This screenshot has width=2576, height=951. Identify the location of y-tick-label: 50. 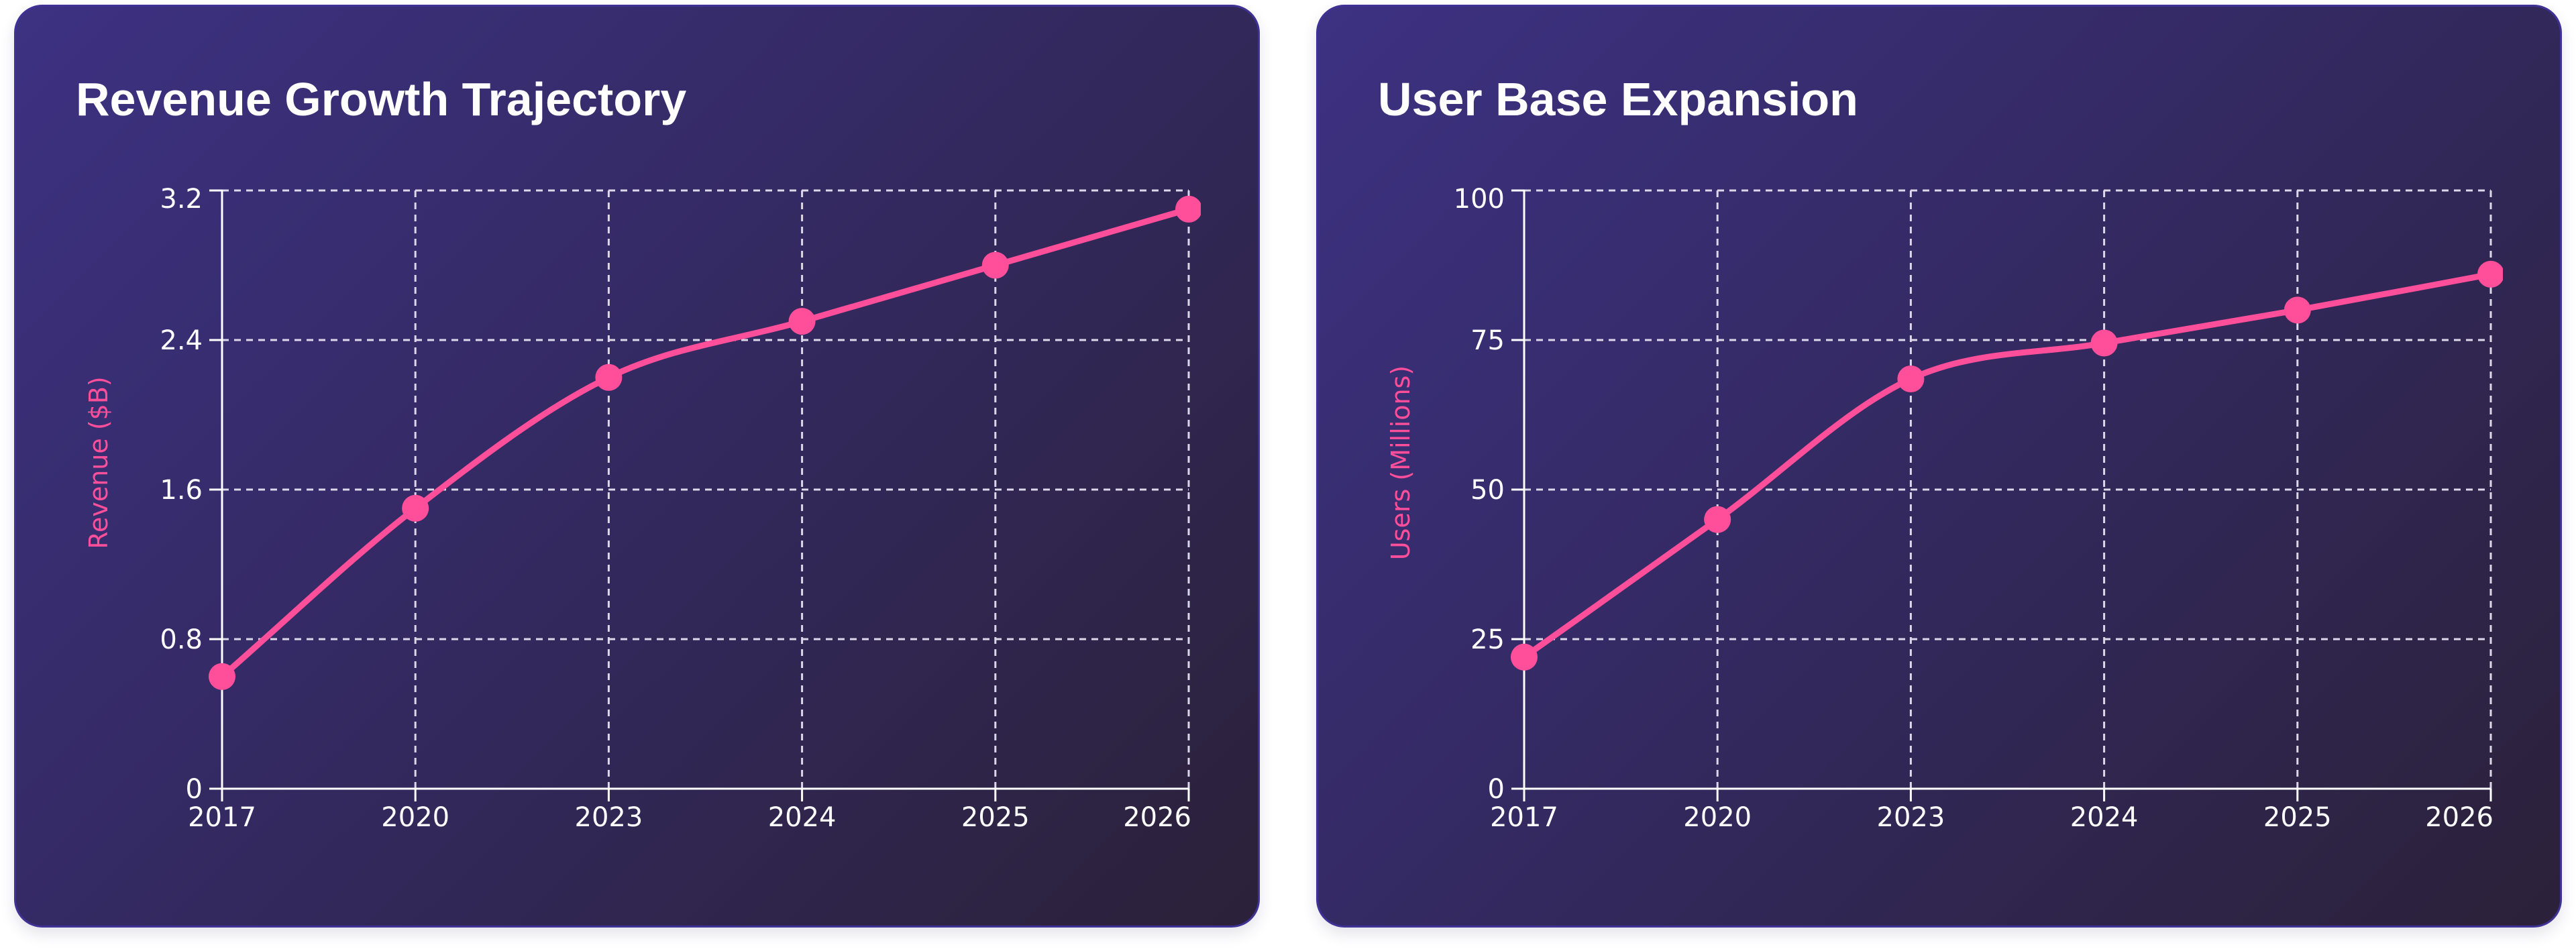
(1487, 490).